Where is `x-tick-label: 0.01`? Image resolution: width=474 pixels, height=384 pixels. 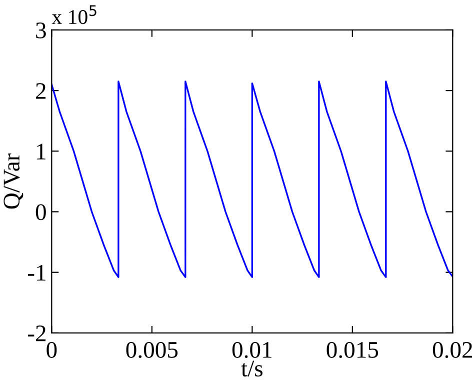 x-tick-label: 0.01 is located at coordinates (252, 350).